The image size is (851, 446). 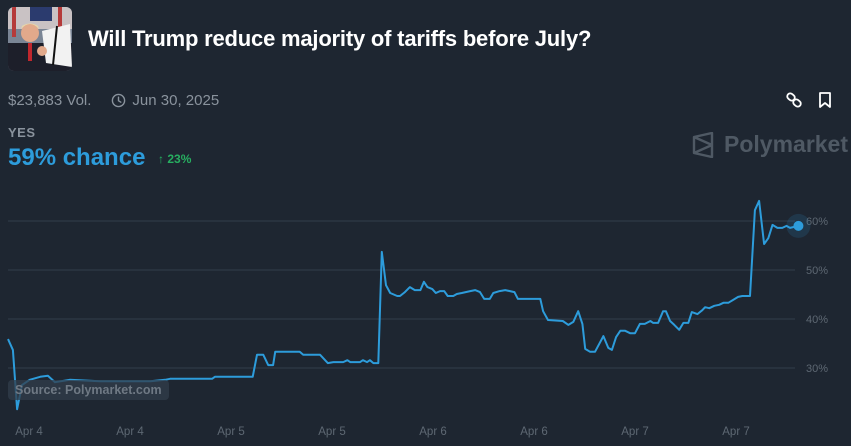 What do you see at coordinates (88, 390) in the screenshot?
I see `source-label: Source: Polymarket.com` at bounding box center [88, 390].